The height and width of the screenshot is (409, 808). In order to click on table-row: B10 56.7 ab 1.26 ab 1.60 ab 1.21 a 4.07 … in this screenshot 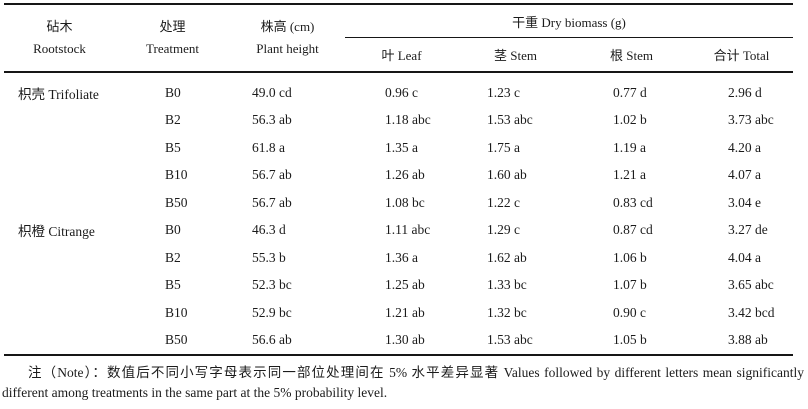, I will do `click(398, 176)`.